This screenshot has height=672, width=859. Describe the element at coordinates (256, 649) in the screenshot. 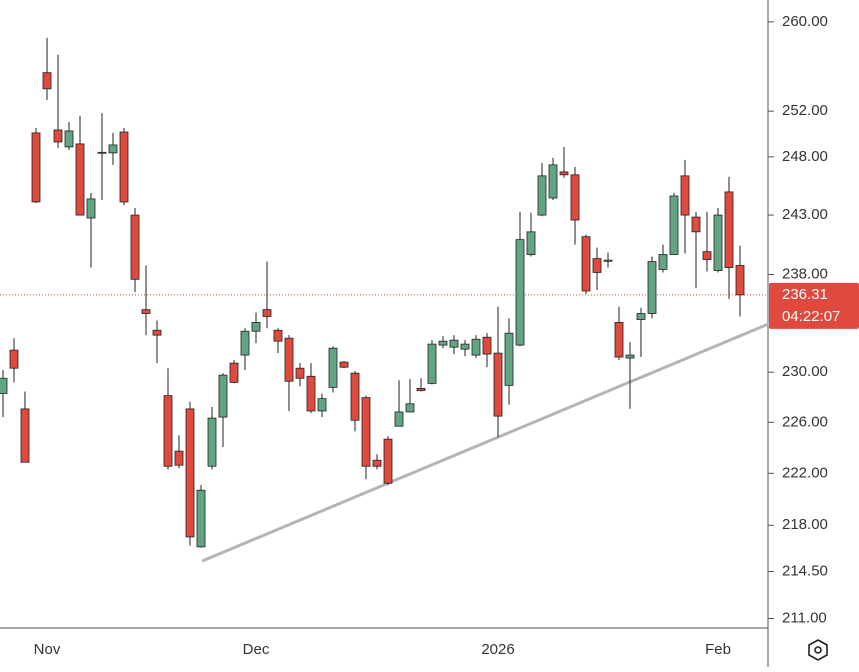

I see `x-tick-label: Dec` at that location.